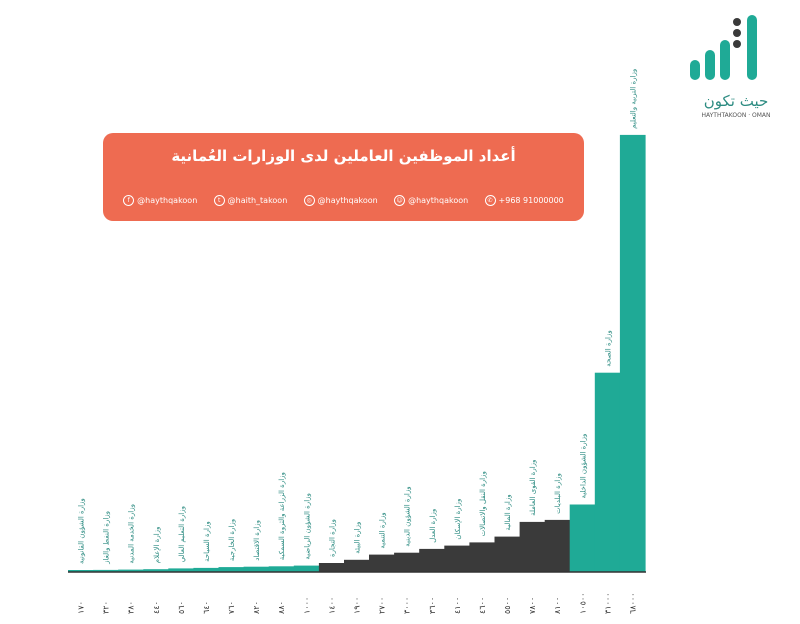 This screenshot has width=800, height=624. Describe the element at coordinates (458, 519) in the screenshot. I see `category-label: وزارة الإسكان` at that location.